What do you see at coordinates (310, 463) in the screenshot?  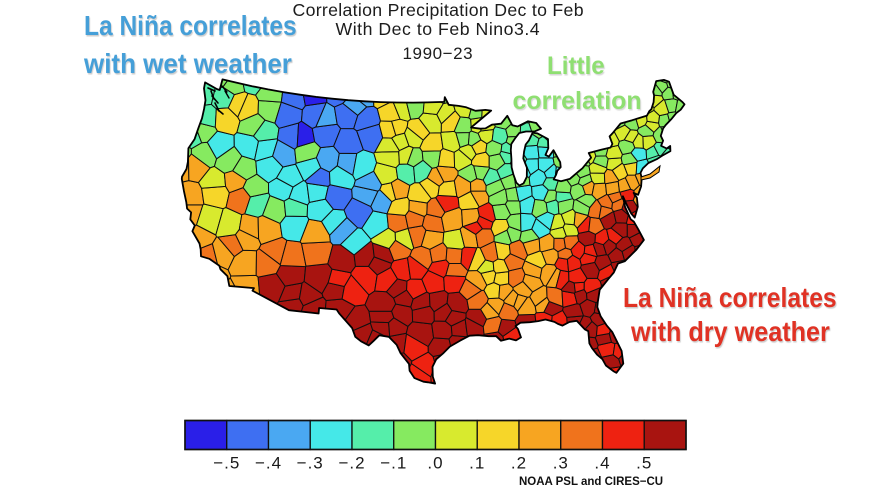 I see `svg-text: −.3` at bounding box center [310, 463].